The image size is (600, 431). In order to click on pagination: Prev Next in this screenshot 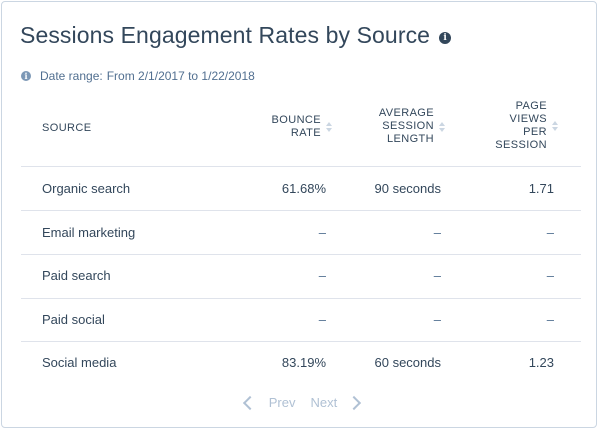, I will do `click(301, 402)`.